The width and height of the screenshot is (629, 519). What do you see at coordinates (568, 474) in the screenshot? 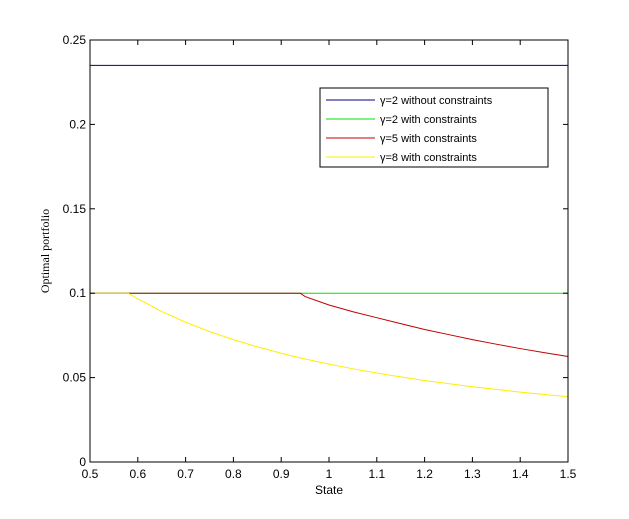
I see `x-tick-label: 1.5` at bounding box center [568, 474].